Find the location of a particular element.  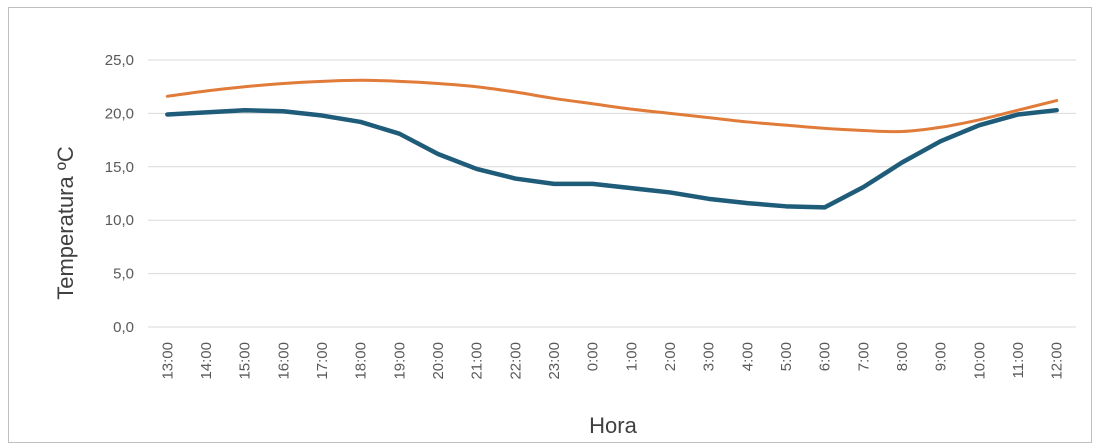

x-tick-label: 4:00 is located at coordinates (747, 356).